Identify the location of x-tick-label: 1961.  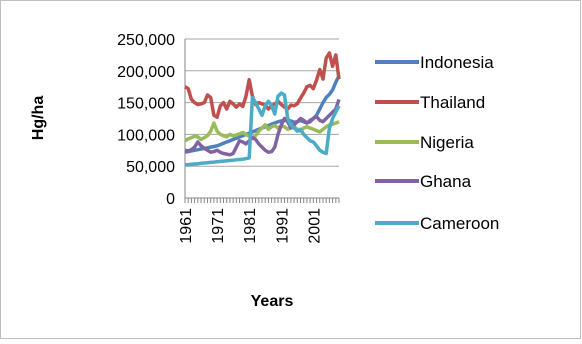
(186, 226).